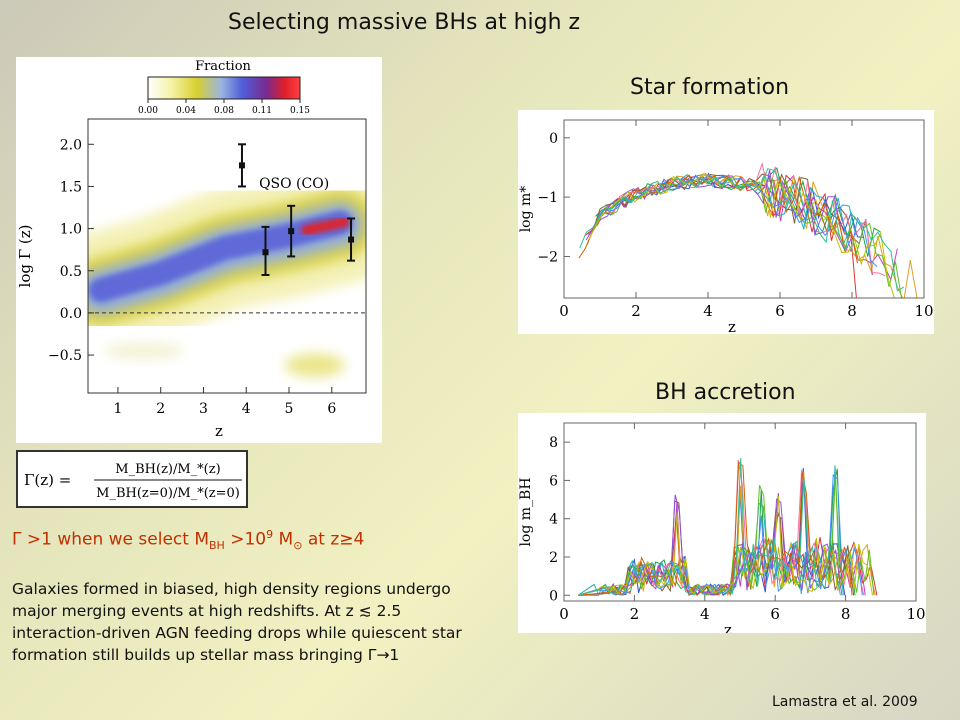  Describe the element at coordinates (526, 511) in the screenshot. I see `y-axis-label: log m_BH` at that location.